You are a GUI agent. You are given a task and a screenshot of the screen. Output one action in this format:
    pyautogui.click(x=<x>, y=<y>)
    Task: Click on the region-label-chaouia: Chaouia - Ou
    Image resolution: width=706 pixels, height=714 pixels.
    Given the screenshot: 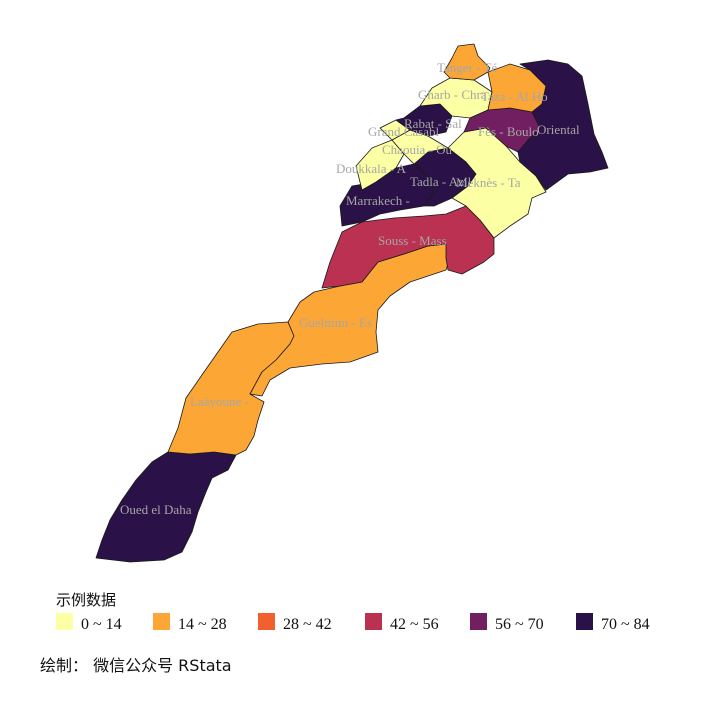 What is the action you would take?
    pyautogui.click(x=417, y=149)
    